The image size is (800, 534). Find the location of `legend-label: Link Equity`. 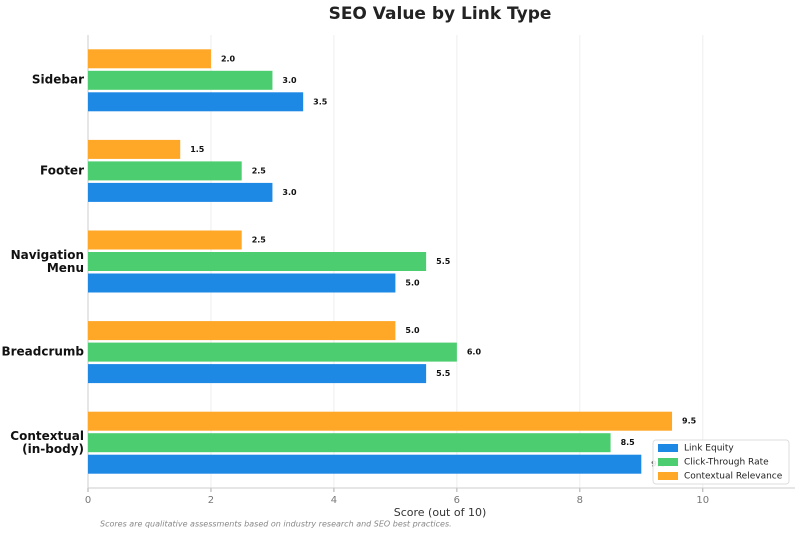

legend-label: Link Equity is located at coordinates (709, 449).